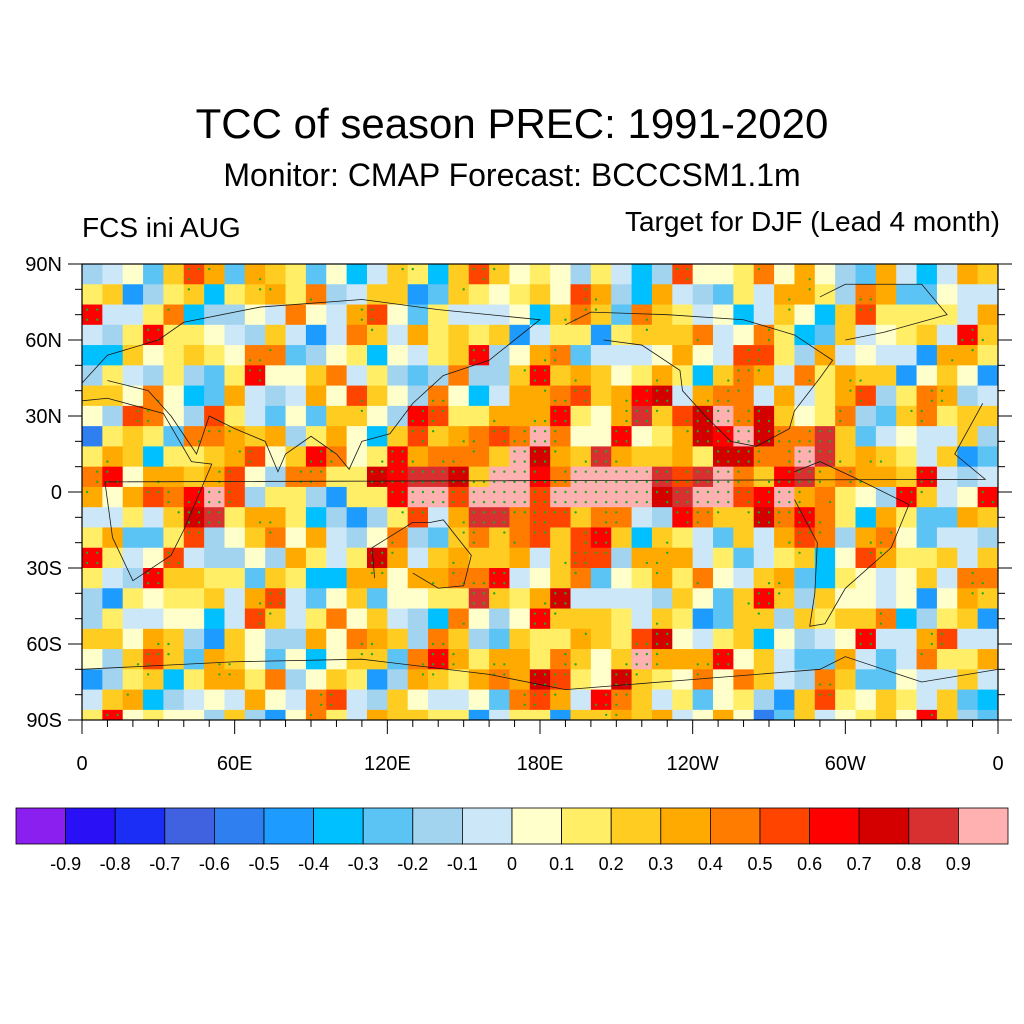  I want to click on lon-tick-label: 120E, so click(387, 764).